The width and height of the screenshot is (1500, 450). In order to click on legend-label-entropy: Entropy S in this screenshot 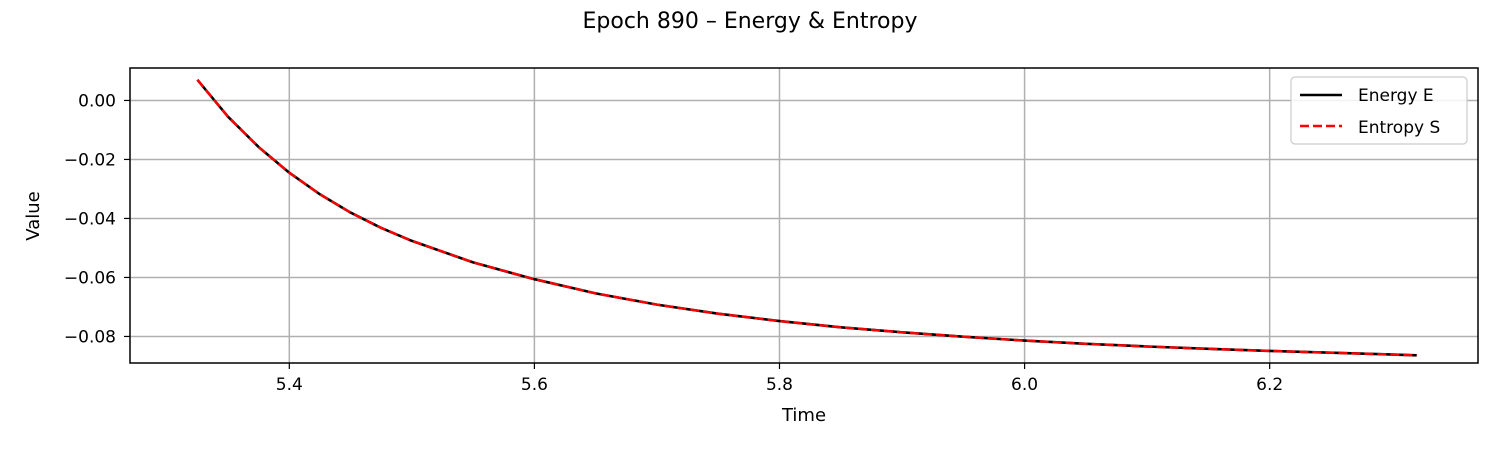, I will do `click(1399, 128)`.